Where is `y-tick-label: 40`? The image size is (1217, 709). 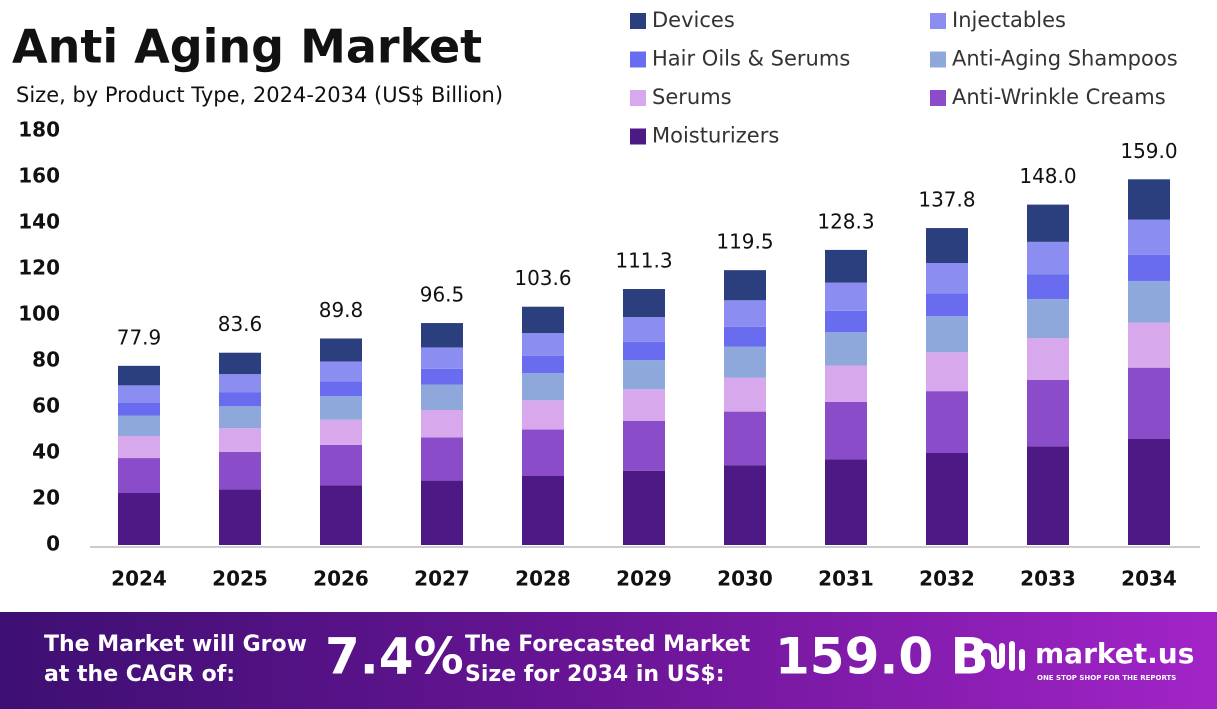 y-tick-label: 40 is located at coordinates (46, 452).